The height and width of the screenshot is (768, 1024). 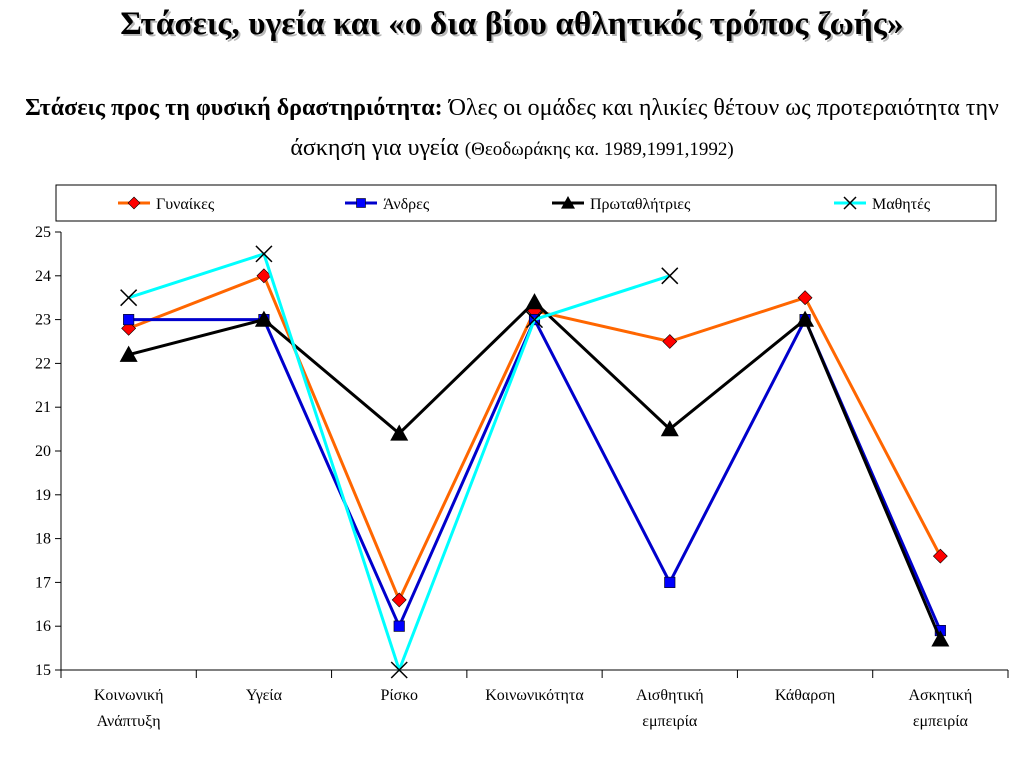 I want to click on y-tick-label: 17, so click(x=43, y=582).